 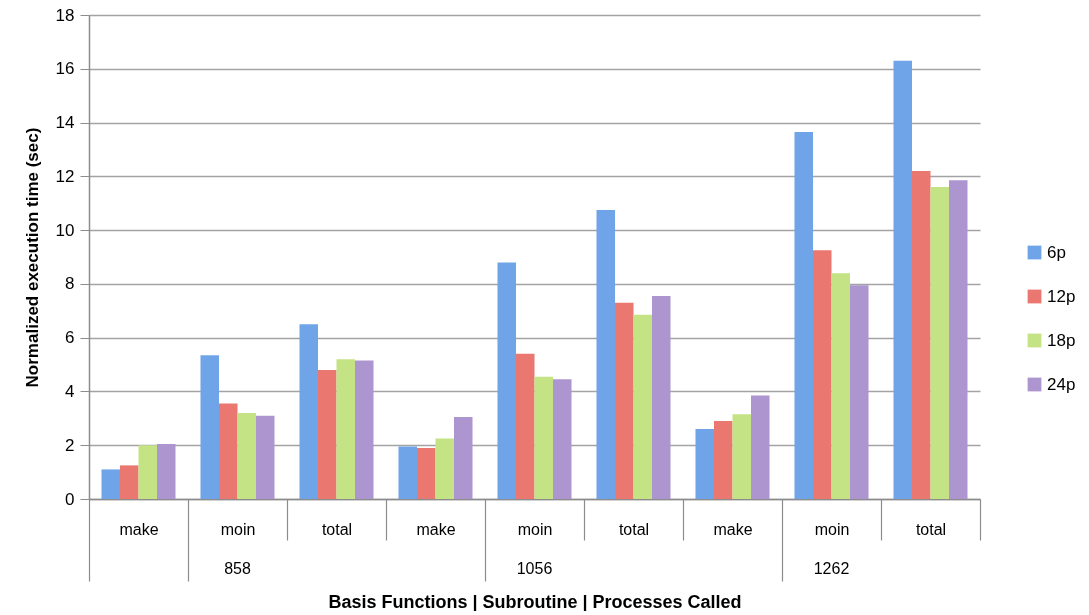 What do you see at coordinates (831, 568) in the screenshot?
I see `text: 1262` at bounding box center [831, 568].